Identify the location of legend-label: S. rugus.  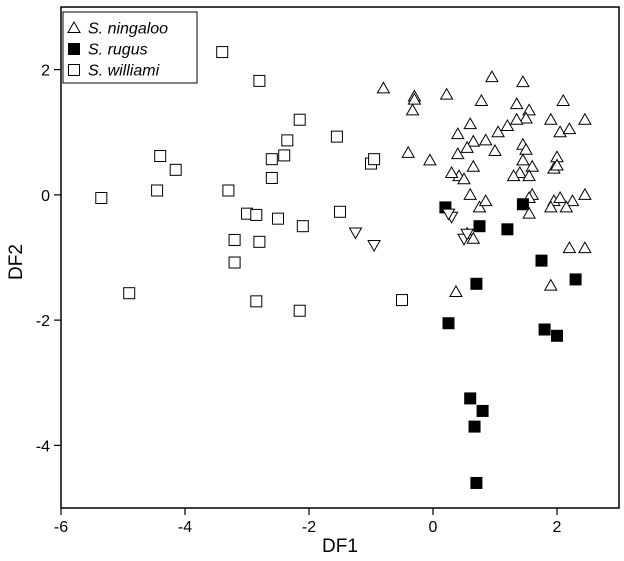
(118, 50).